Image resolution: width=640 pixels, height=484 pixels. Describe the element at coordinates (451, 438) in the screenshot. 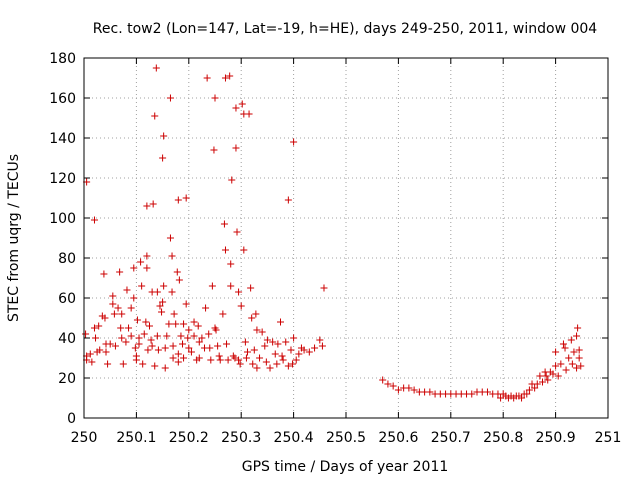

I see `x-tick-label: 250.7` at that location.